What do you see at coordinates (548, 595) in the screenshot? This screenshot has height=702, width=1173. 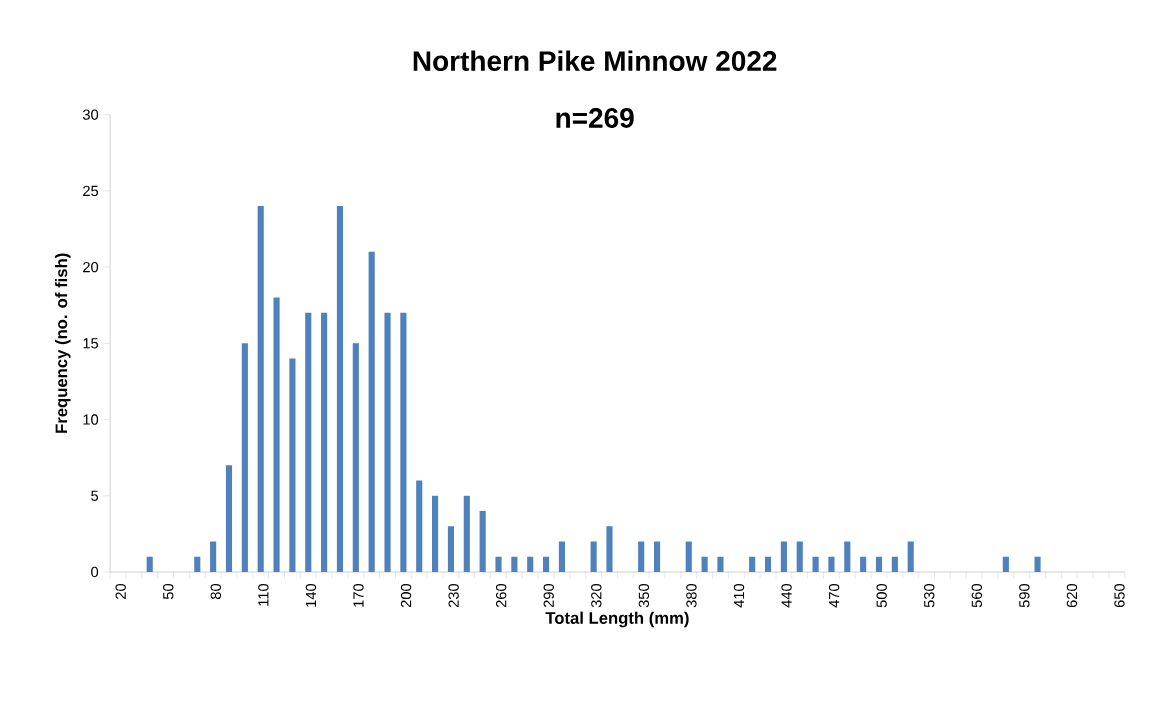 I see `x-tick-label: 290` at bounding box center [548, 595].